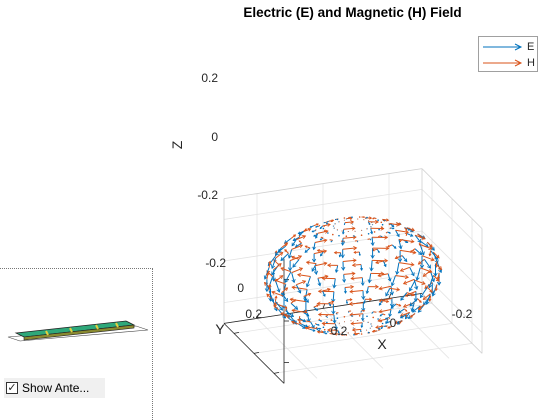 This screenshot has width=560, height=420. What do you see at coordinates (508, 54) in the screenshot?
I see `legend: E H` at bounding box center [508, 54].